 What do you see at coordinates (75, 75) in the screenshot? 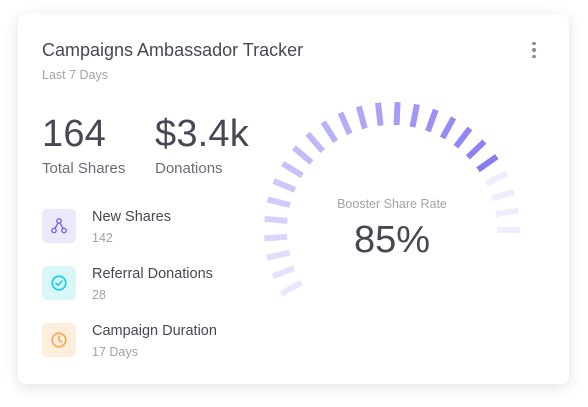
I see `card-subtitle: Last 7 Days` at bounding box center [75, 75].